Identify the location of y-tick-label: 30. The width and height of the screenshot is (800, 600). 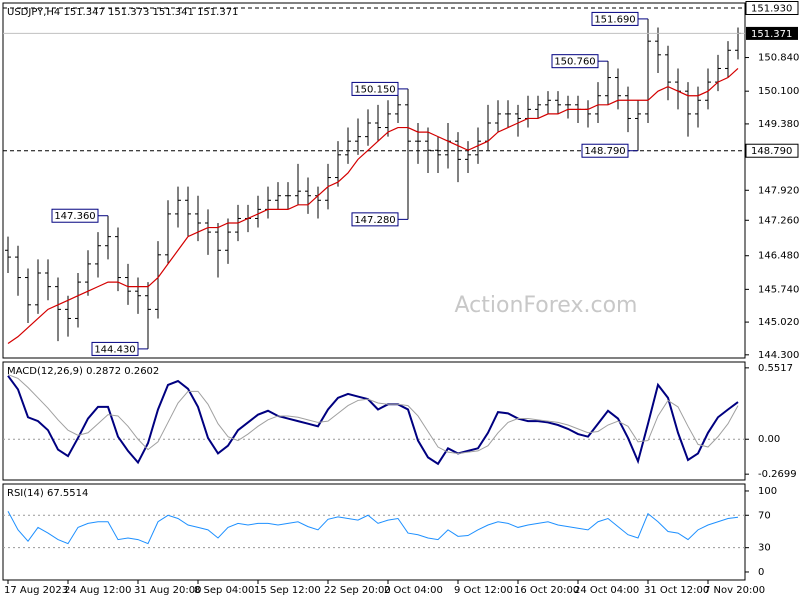
(764, 548).